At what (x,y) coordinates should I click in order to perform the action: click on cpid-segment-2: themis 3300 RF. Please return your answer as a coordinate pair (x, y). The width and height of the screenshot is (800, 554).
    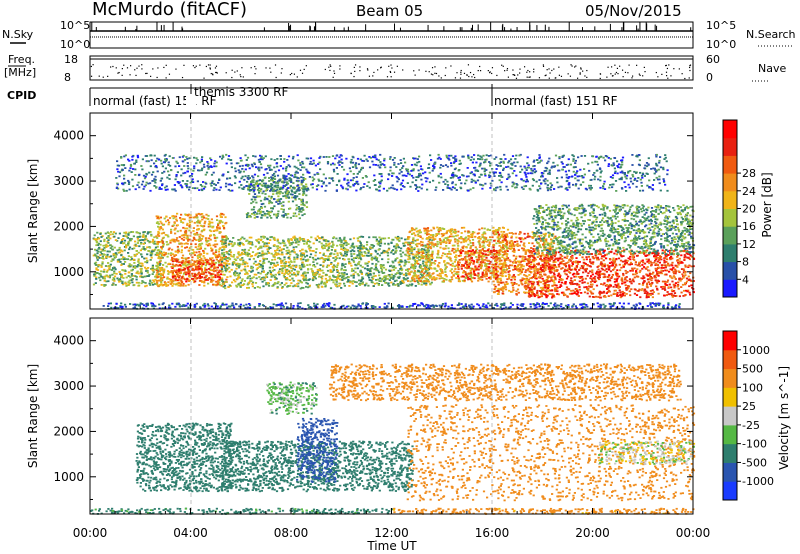
    Looking at the image, I should click on (241, 92).